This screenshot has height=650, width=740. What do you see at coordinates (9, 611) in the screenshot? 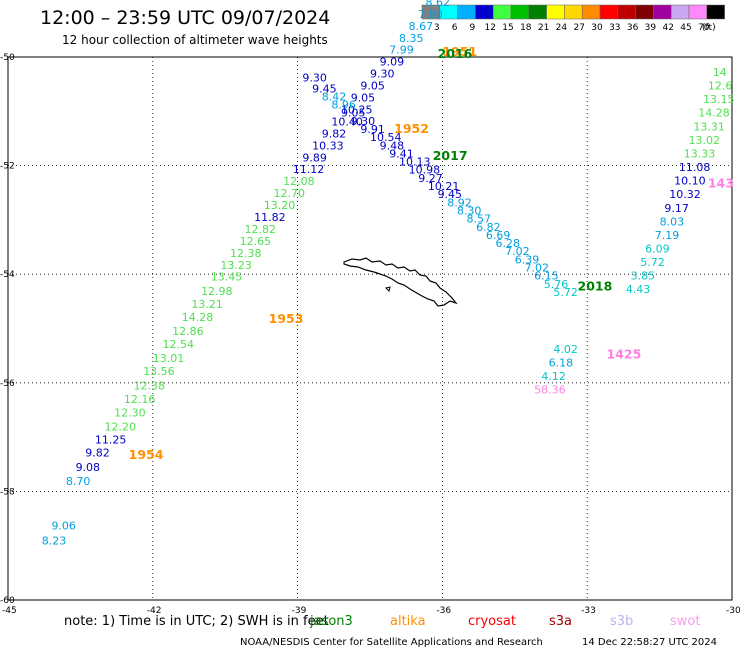
I see `lon-tick-label: -45` at bounding box center [9, 611].